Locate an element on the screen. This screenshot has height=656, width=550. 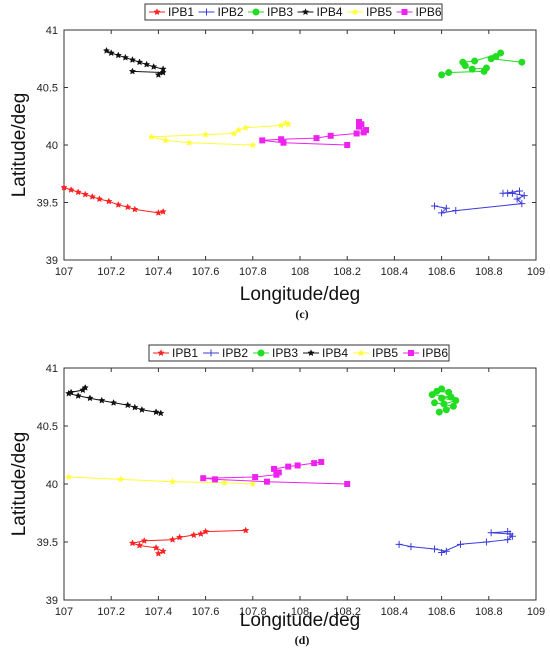
series-ipb4 is located at coordinates (134, 62).